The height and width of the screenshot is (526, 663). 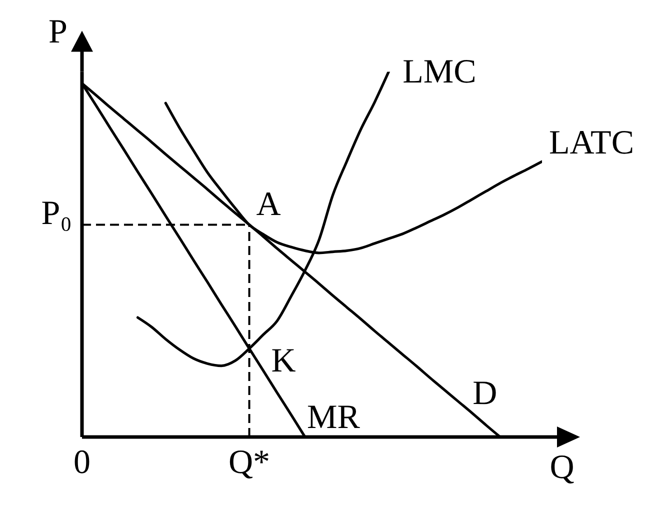 I want to click on x-tick-label: Q*, so click(x=249, y=462).